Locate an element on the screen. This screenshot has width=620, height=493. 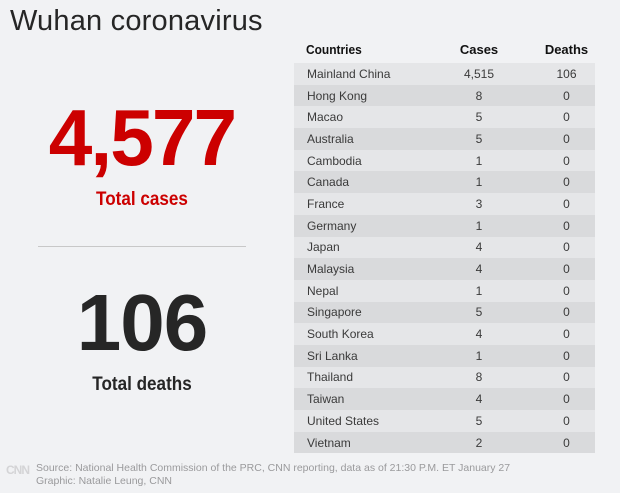
table-row: Nepal 1 0 is located at coordinates (444, 290).